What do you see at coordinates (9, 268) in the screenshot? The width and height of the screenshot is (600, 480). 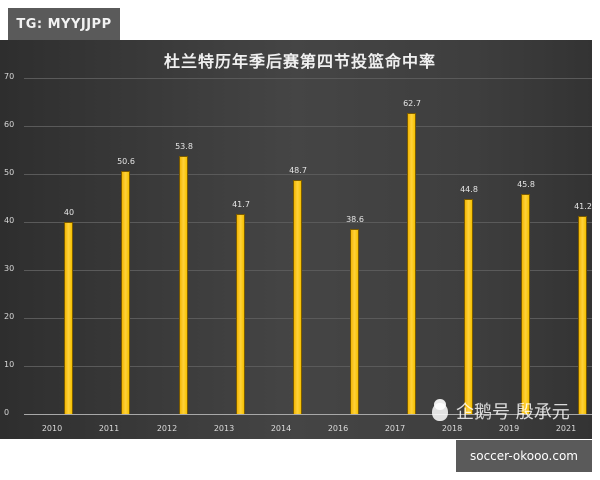 I see `y-tick-label: 30` at bounding box center [9, 268].